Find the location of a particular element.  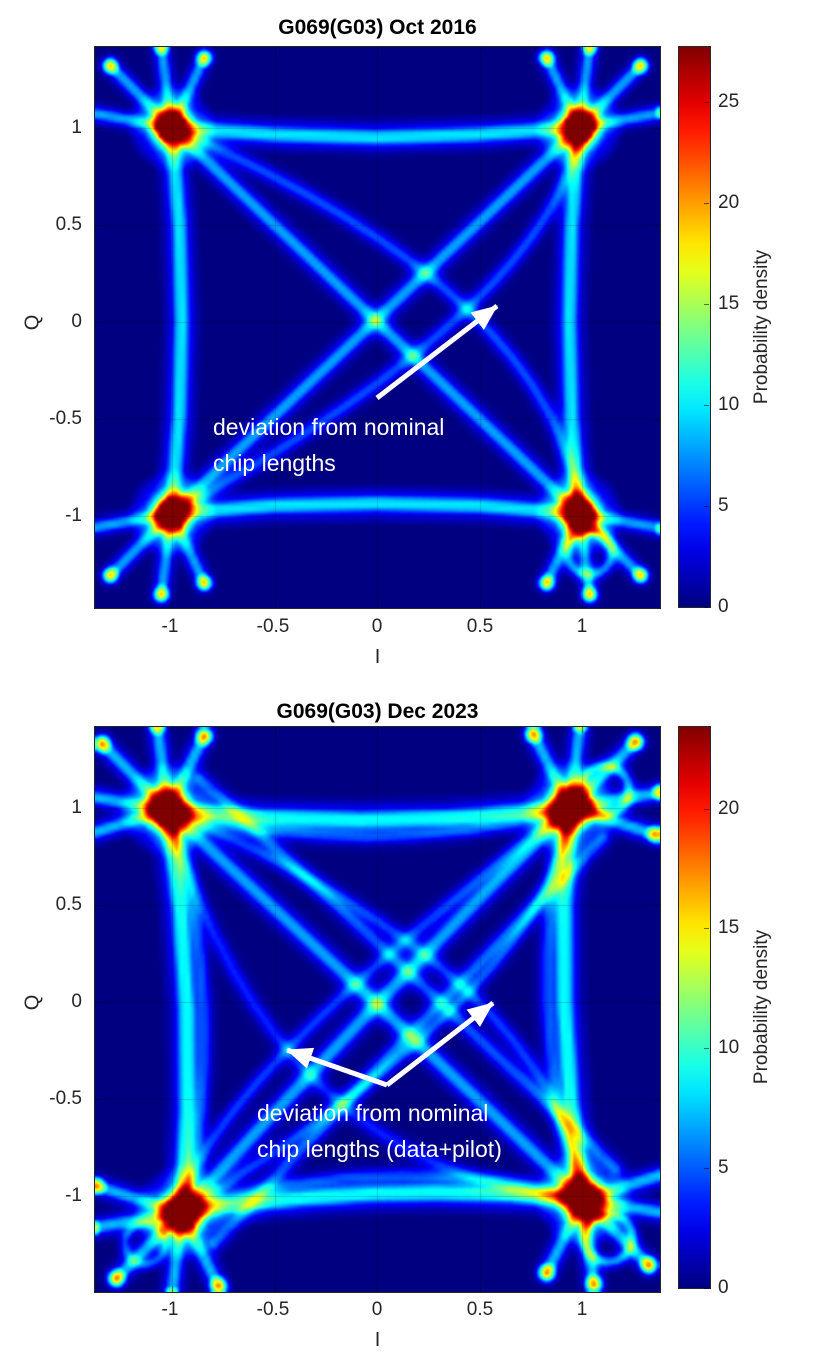

figure1-y-axis-label: Q is located at coordinates (32, 322).